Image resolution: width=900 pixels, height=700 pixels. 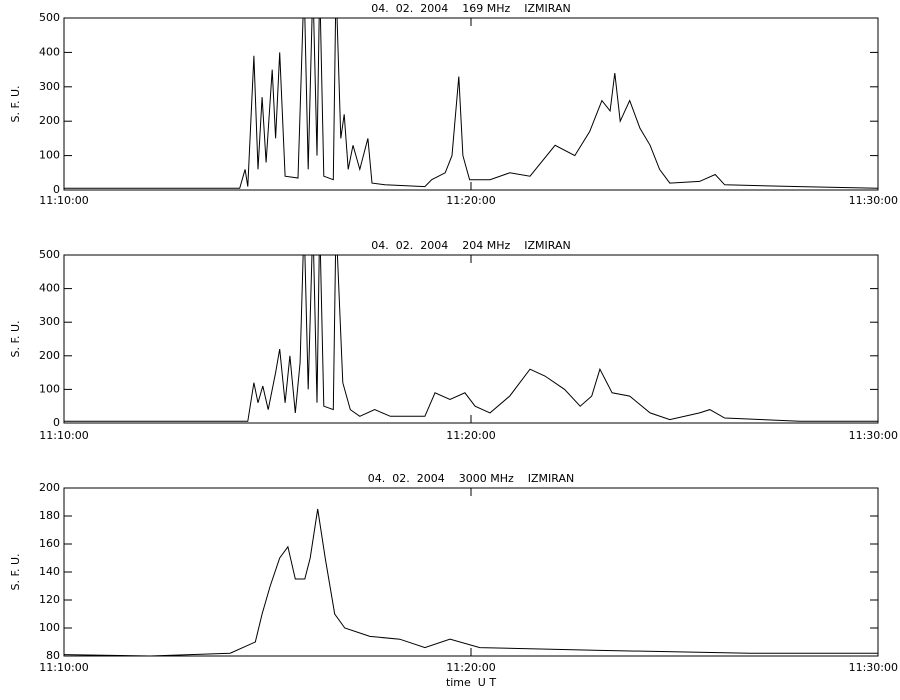 What do you see at coordinates (53, 655) in the screenshot?
I see `y-tick-label: 80` at bounding box center [53, 655].